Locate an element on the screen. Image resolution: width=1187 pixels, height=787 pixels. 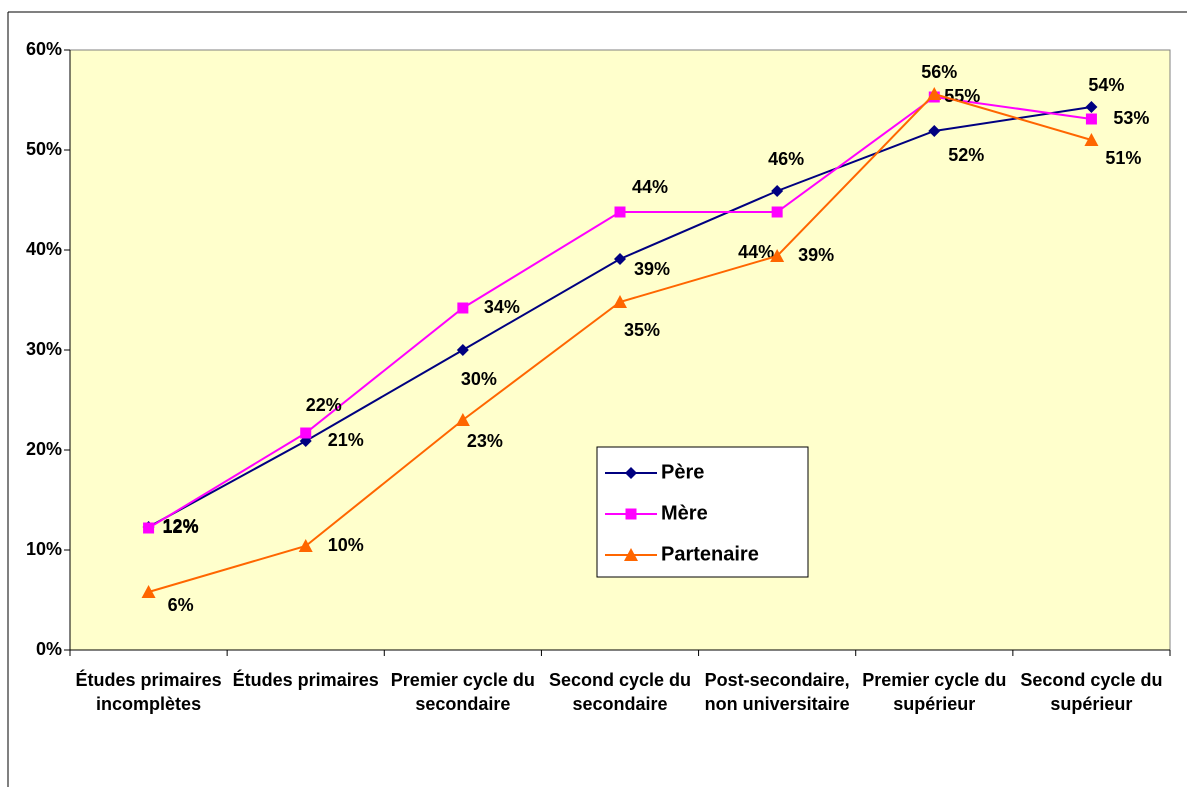
y-tick-label: 20% is located at coordinates (44, 449).